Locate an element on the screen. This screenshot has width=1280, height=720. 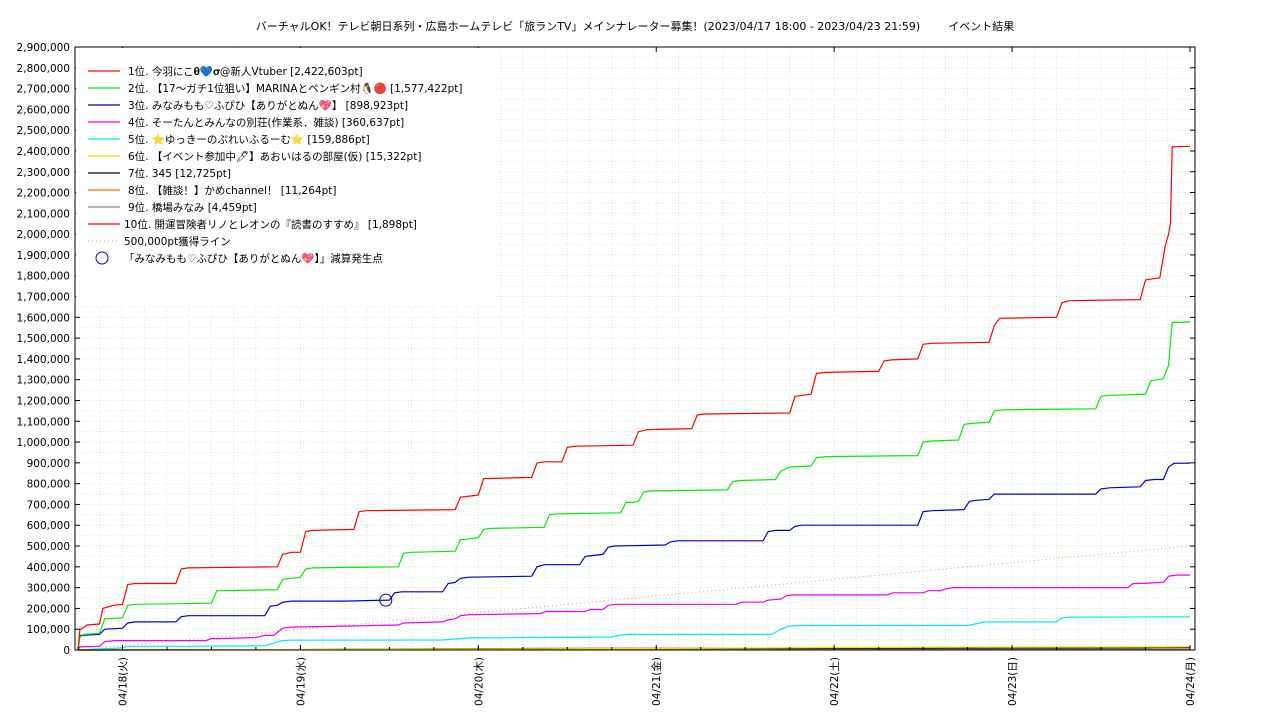
y-tick-label: 2,300,000 is located at coordinates (43, 173).